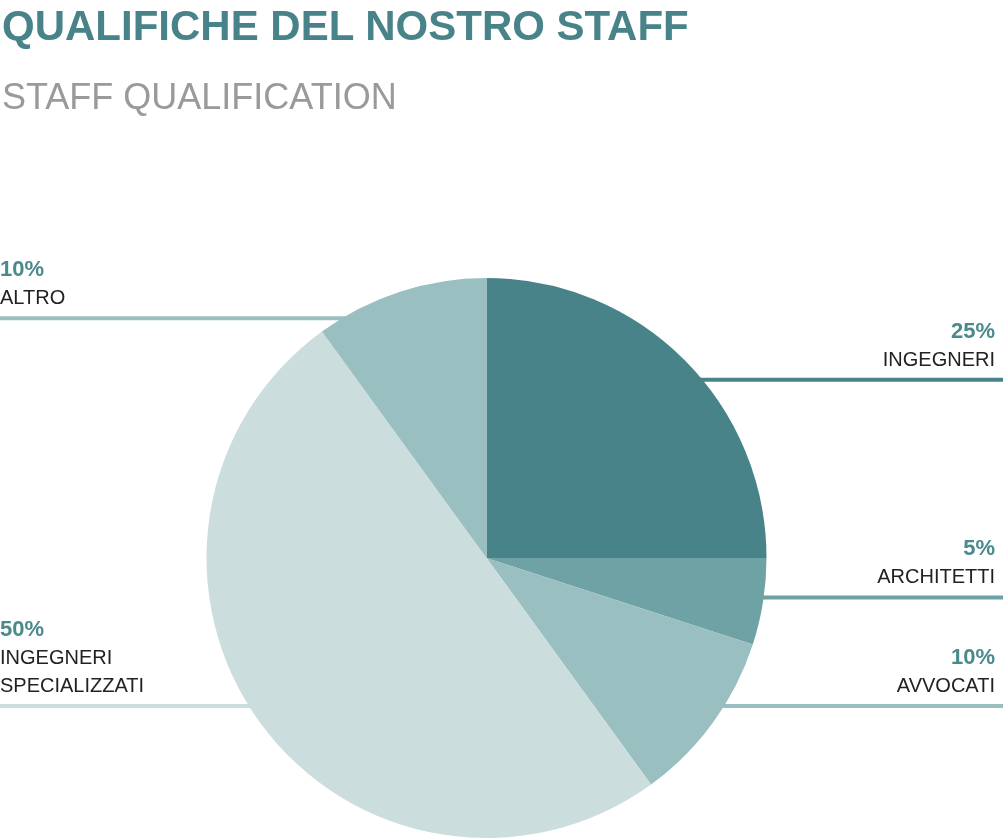 The height and width of the screenshot is (839, 1003). Describe the element at coordinates (33, 297) in the screenshot. I see `slice-label: ALTRO` at that location.